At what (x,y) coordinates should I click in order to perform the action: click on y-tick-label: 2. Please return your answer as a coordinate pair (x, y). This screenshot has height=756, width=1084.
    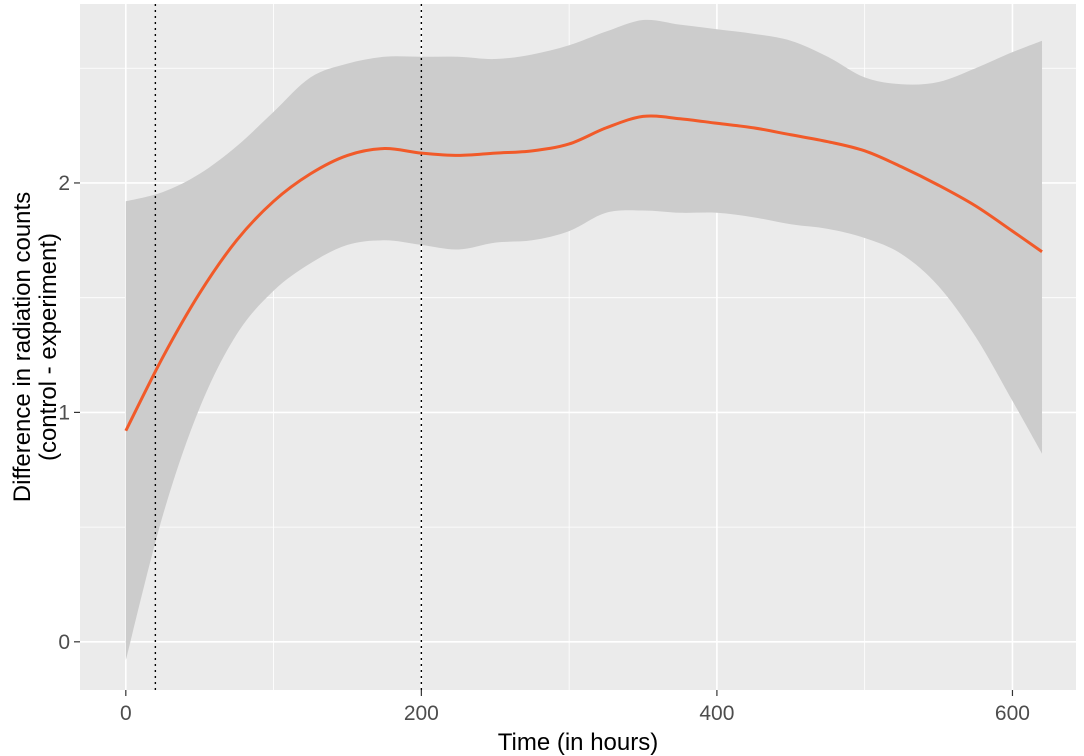
    Looking at the image, I should click on (64, 183).